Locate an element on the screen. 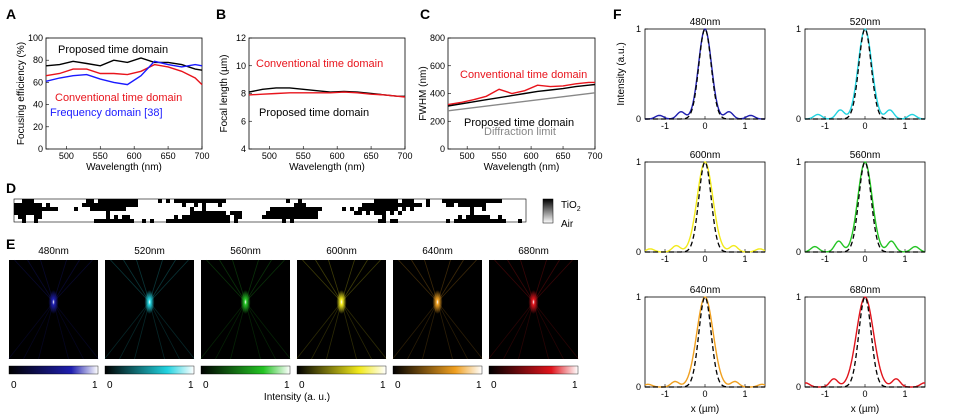 The image size is (967, 416). subplot-title: 680nm is located at coordinates (865, 290).